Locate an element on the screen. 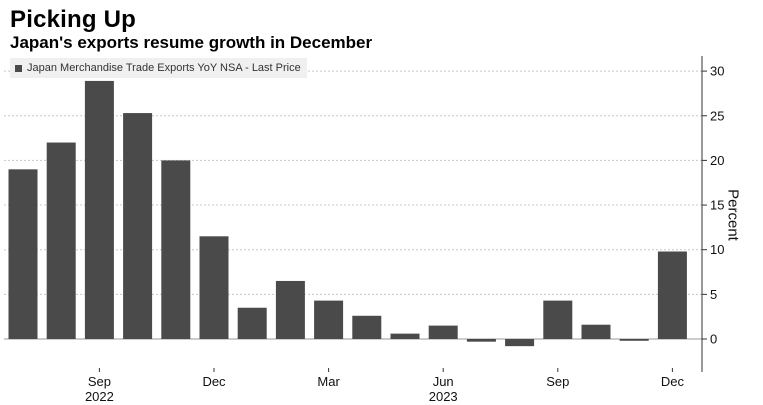  bar-jun-2023 is located at coordinates (443, 332).